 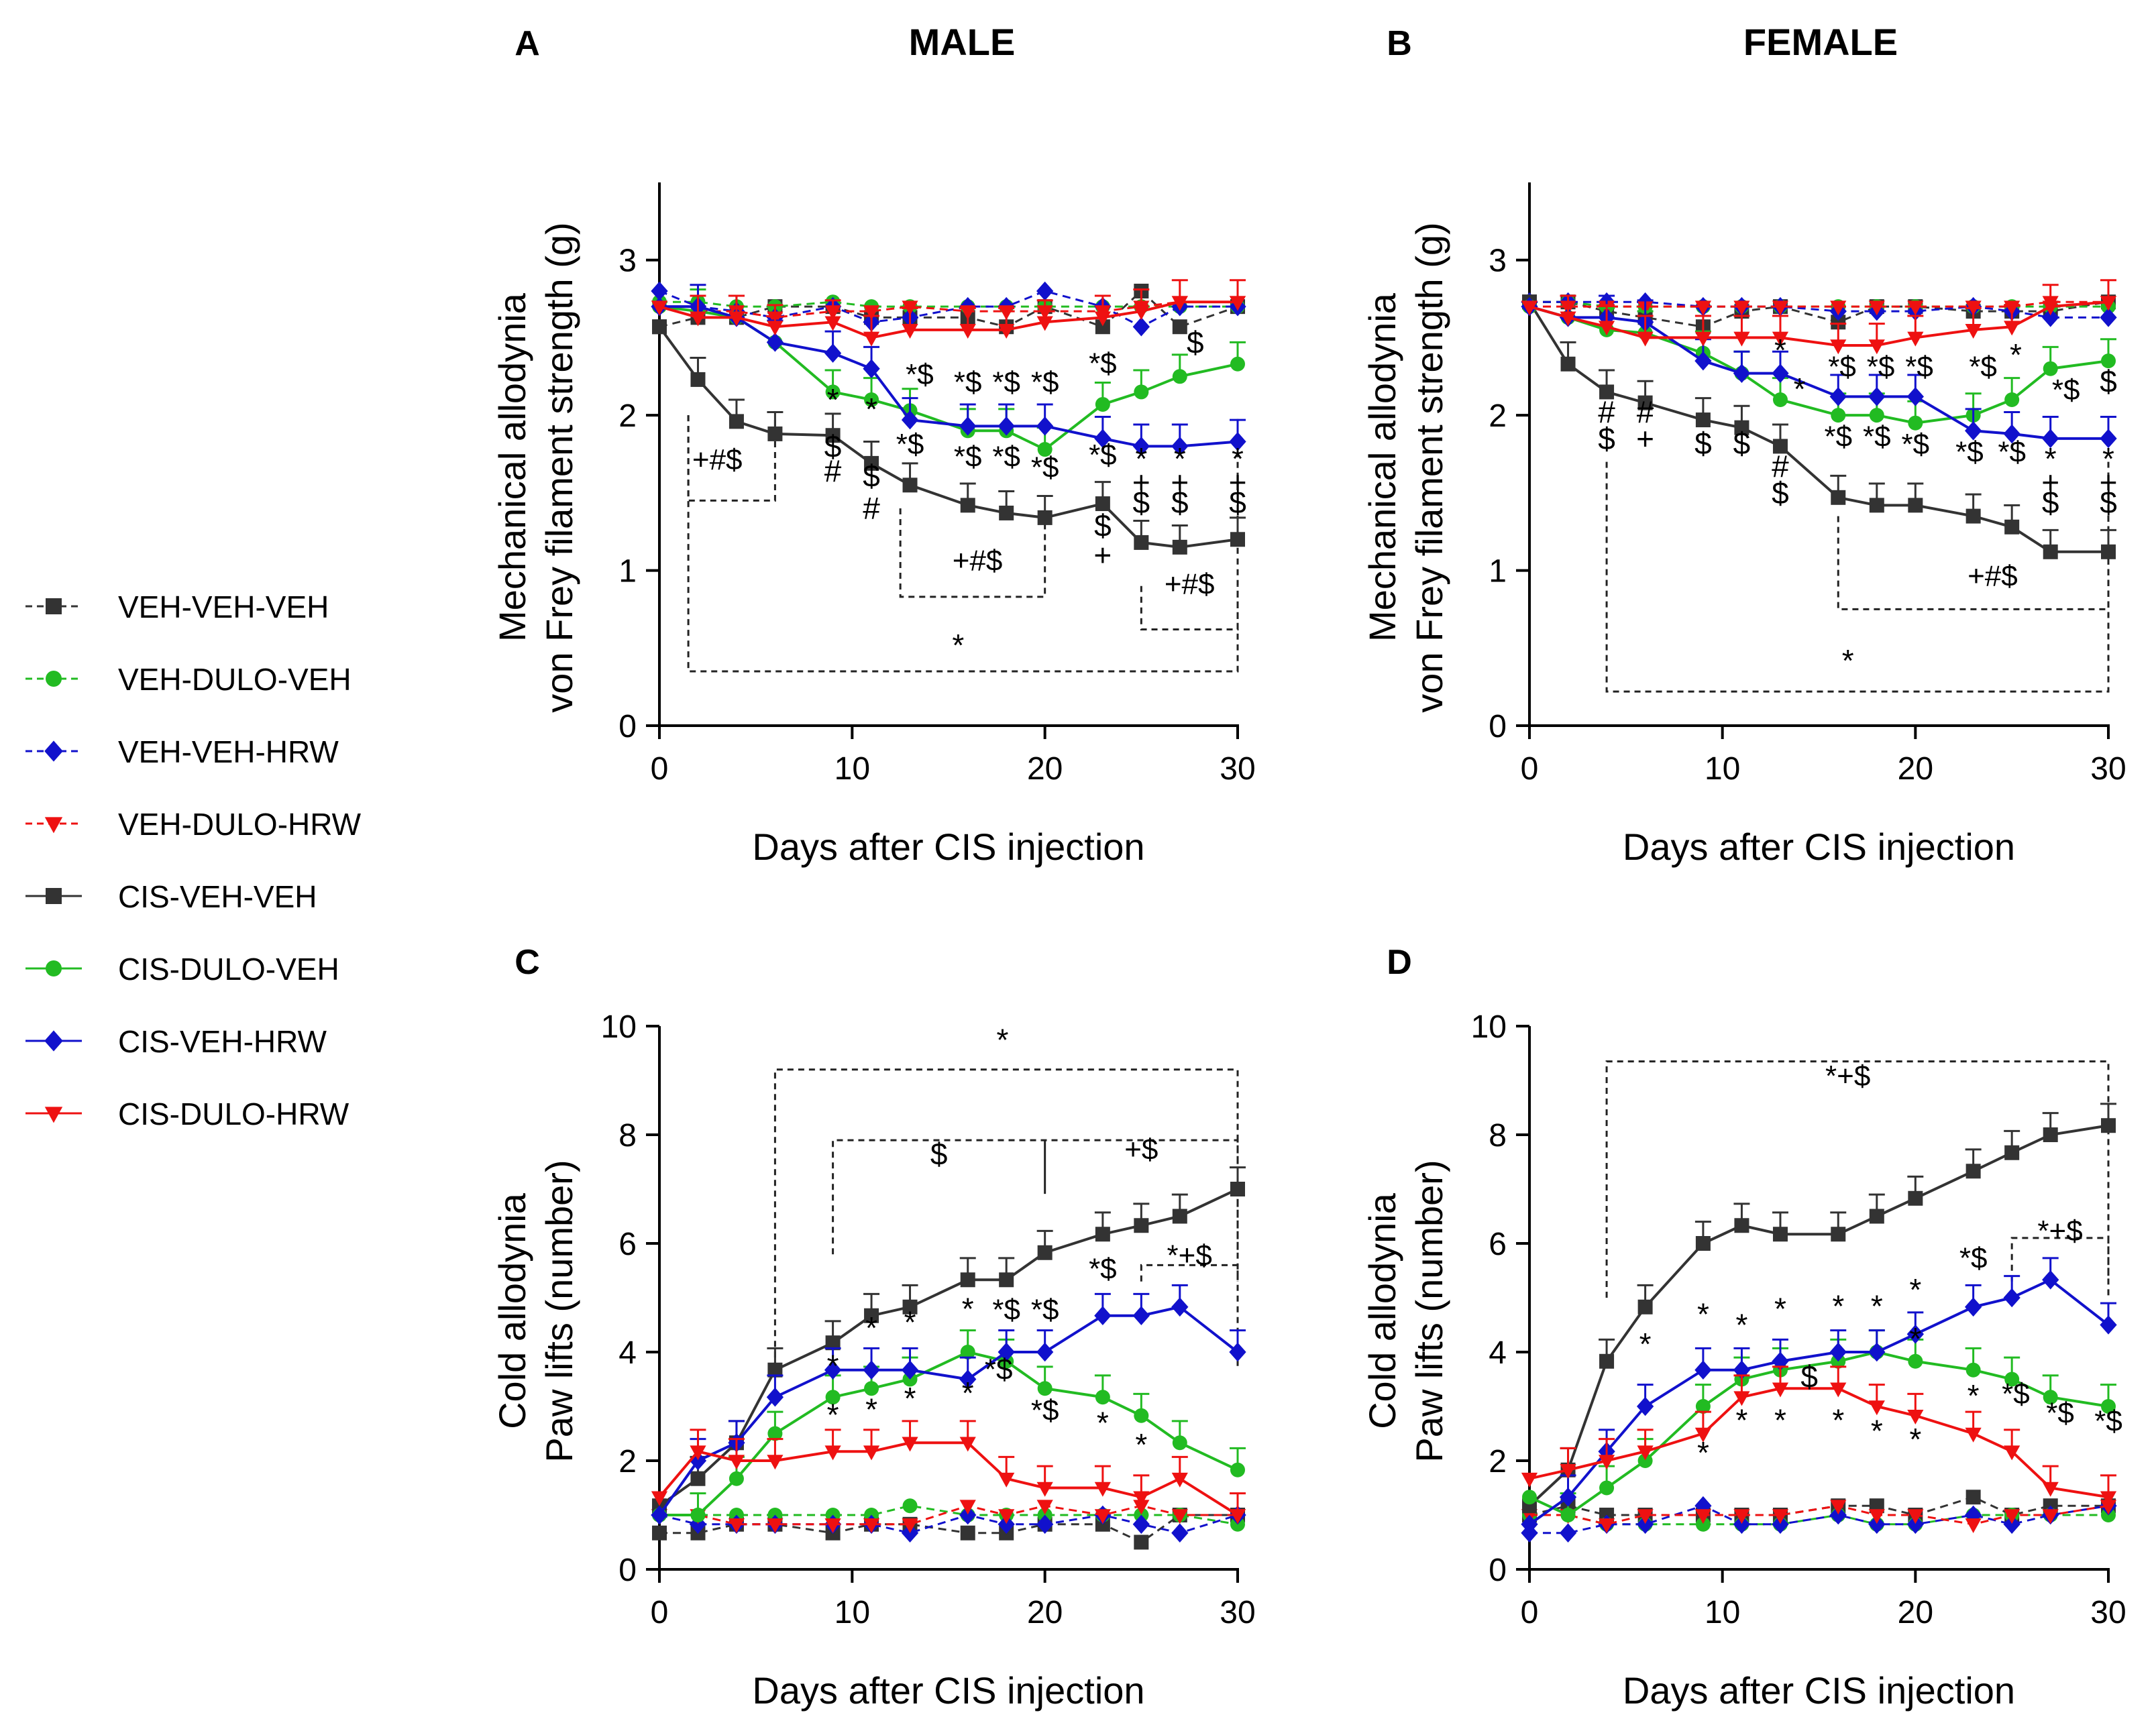 I want to click on panel-title-male: MALE, so click(x=962, y=42).